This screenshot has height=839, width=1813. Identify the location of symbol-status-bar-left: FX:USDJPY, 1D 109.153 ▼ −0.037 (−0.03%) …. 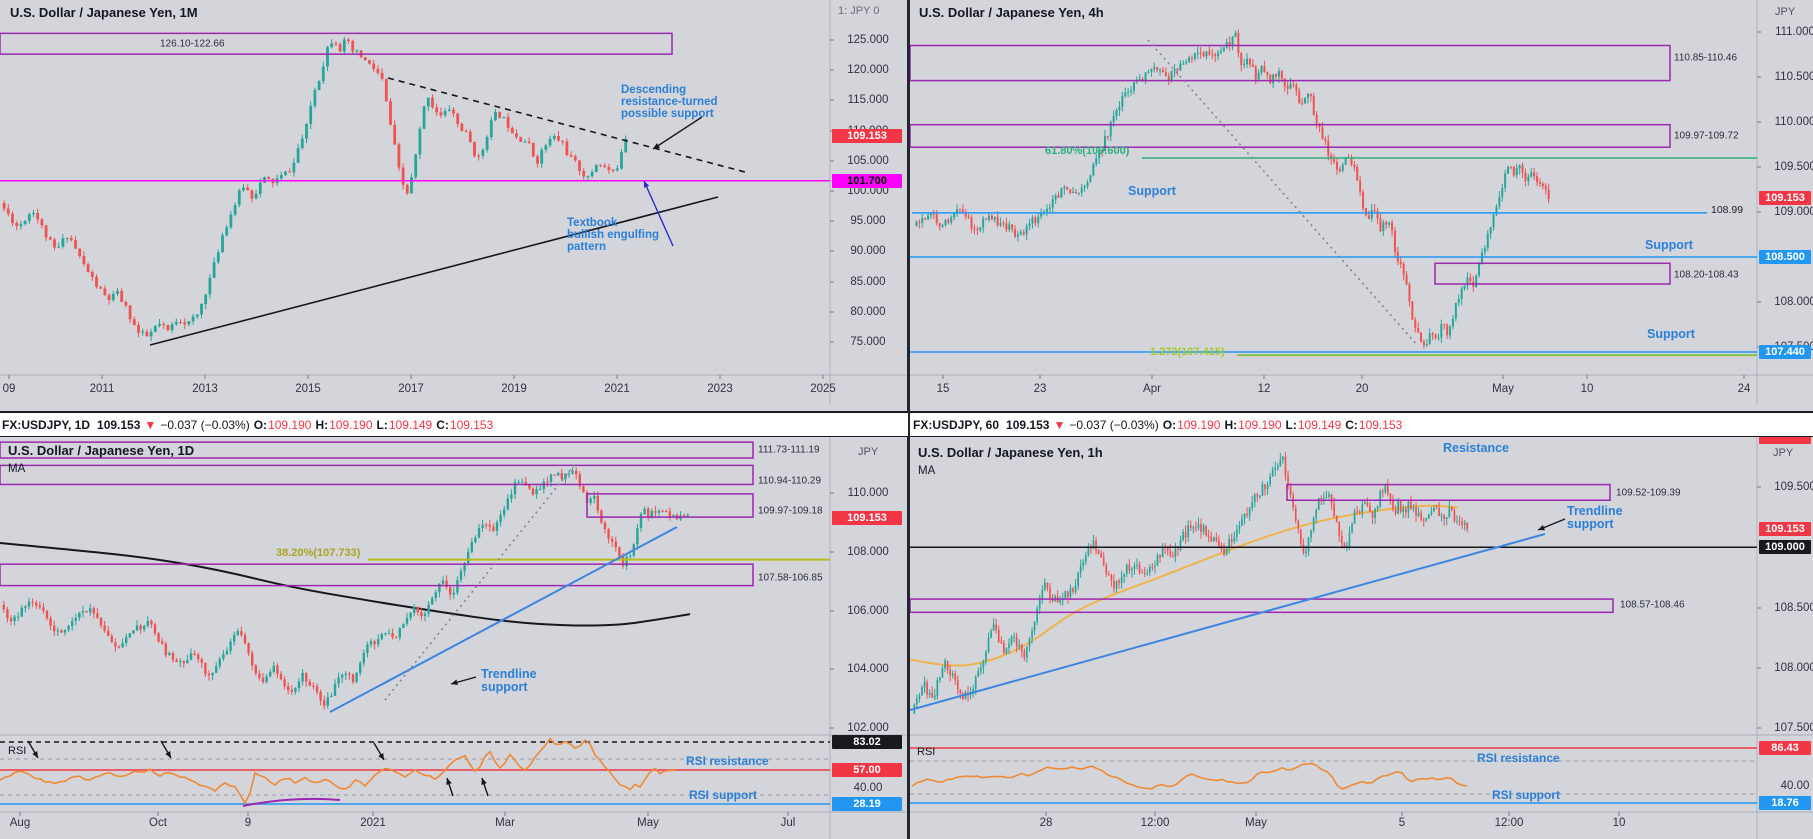
(454, 424).